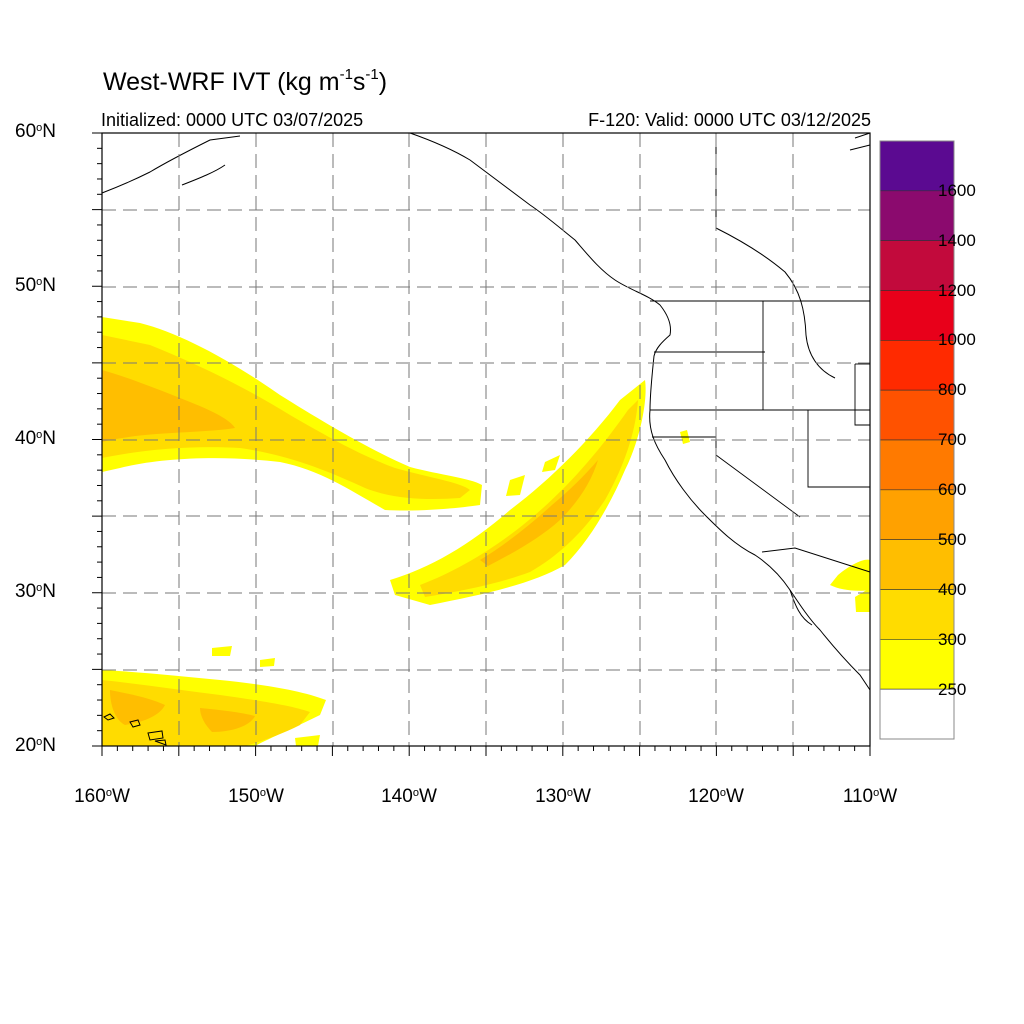  Describe the element at coordinates (952, 539) in the screenshot. I see `colorbar-label-500: 500` at that location.